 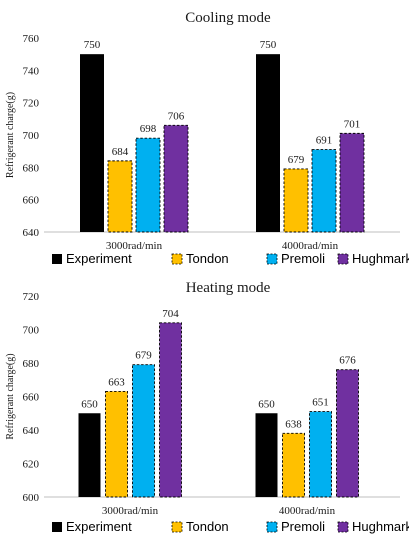 What do you see at coordinates (170, 314) in the screenshot?
I see `data-label: 704` at bounding box center [170, 314].